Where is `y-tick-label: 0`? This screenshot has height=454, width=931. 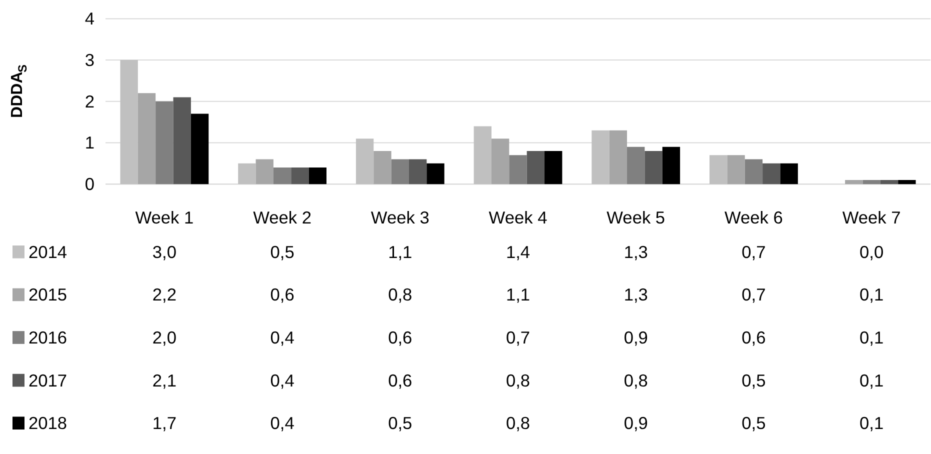 y-tick-label: 0 is located at coordinates (89, 184).